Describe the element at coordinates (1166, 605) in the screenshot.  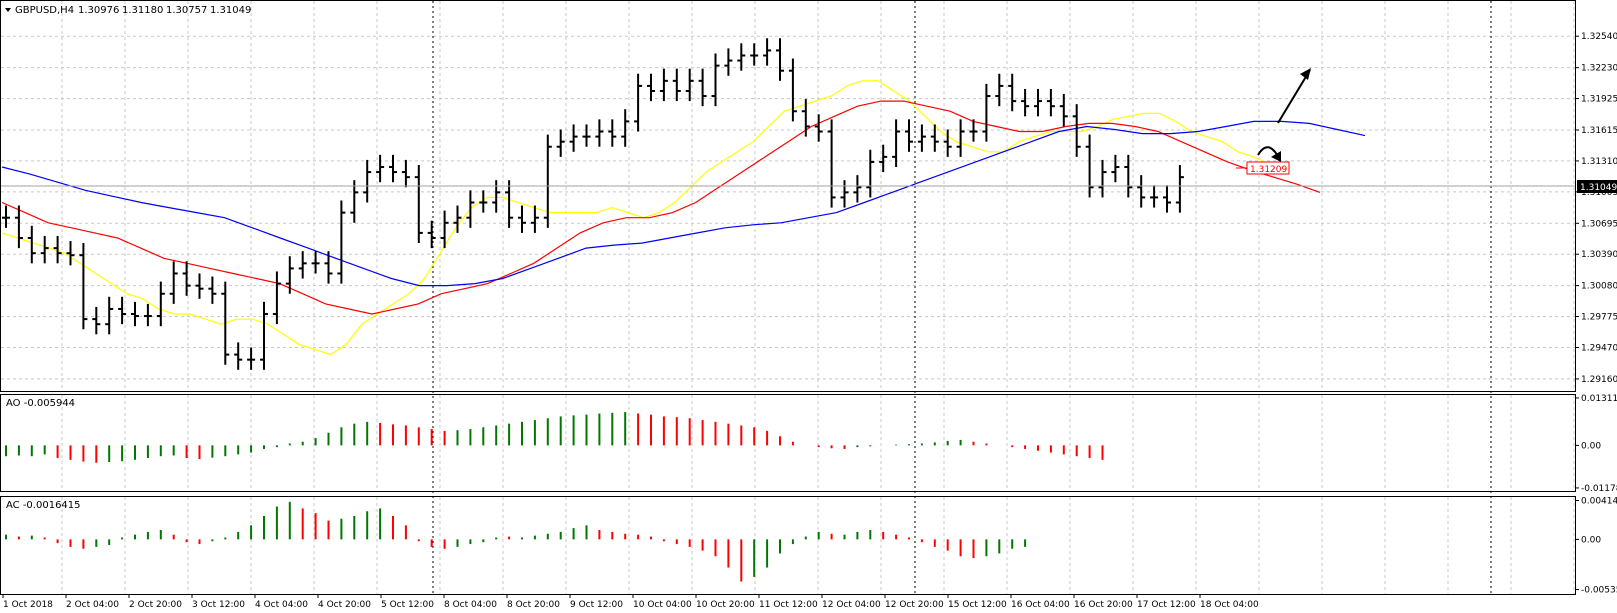
I see `x-tick-label: 17 Oct 12:00` at that location.